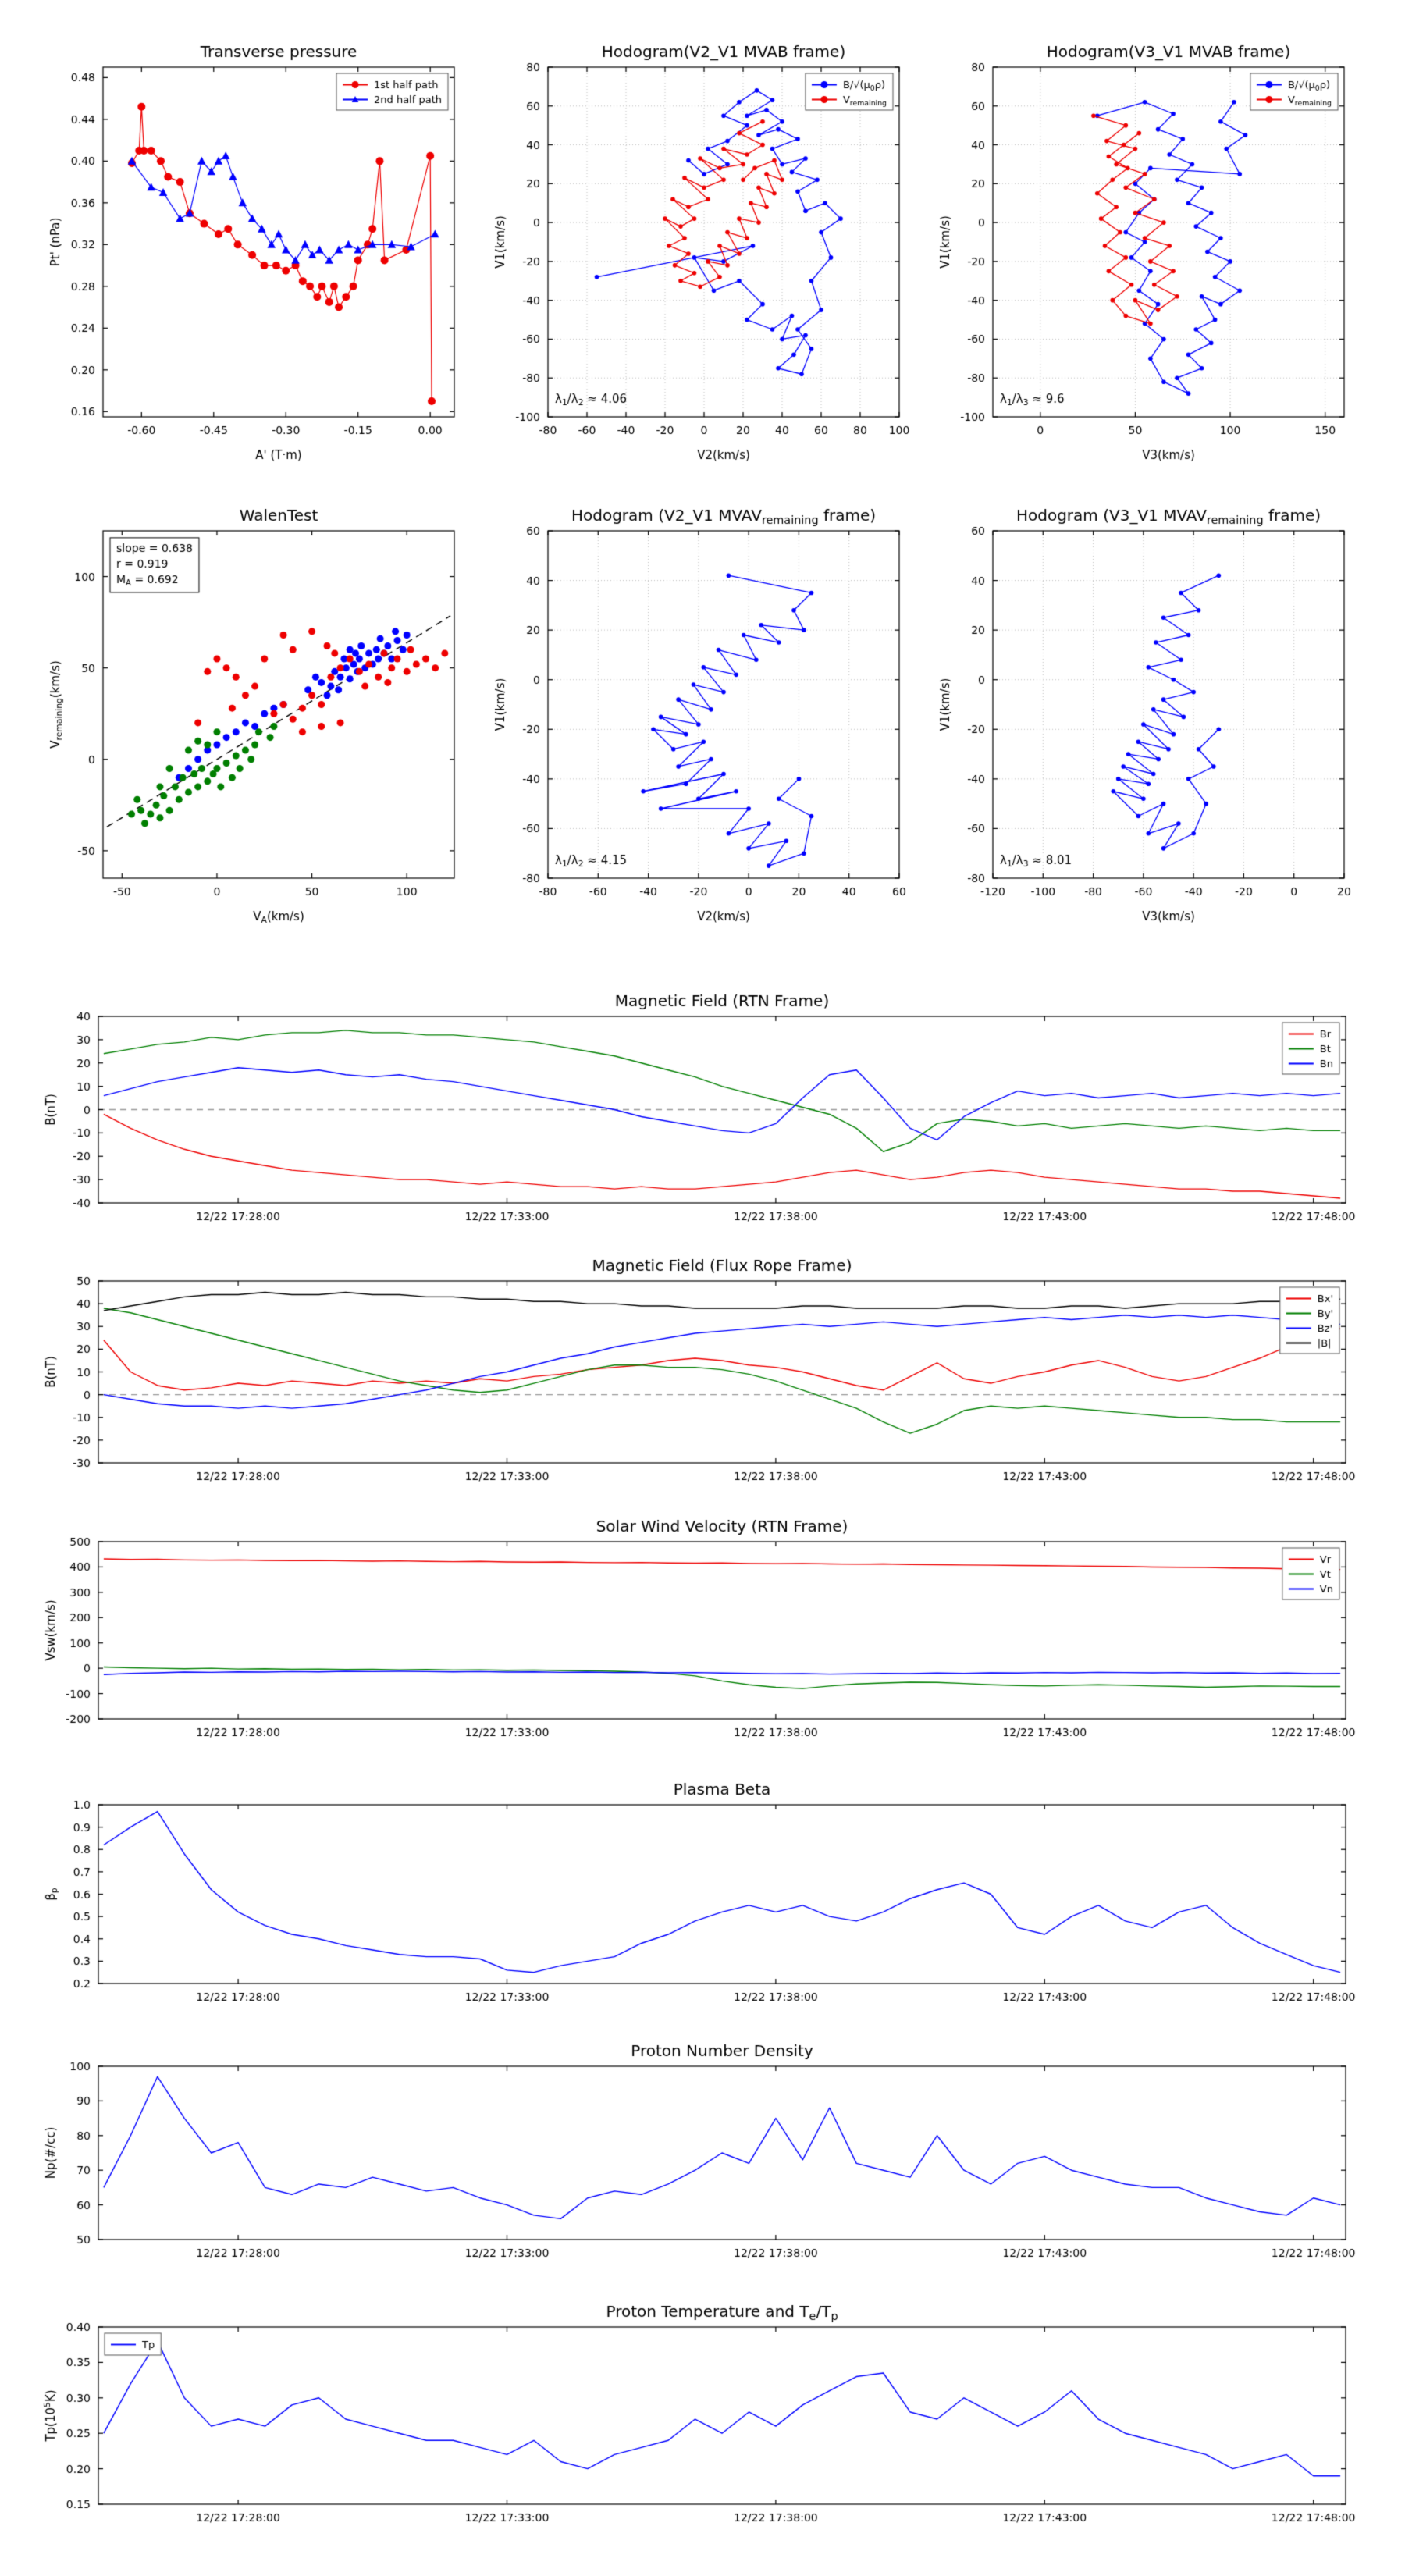 The width and height of the screenshot is (1405, 2576). I want to click on chart-hodogram-v3v1-mvav, so click(1140, 726).